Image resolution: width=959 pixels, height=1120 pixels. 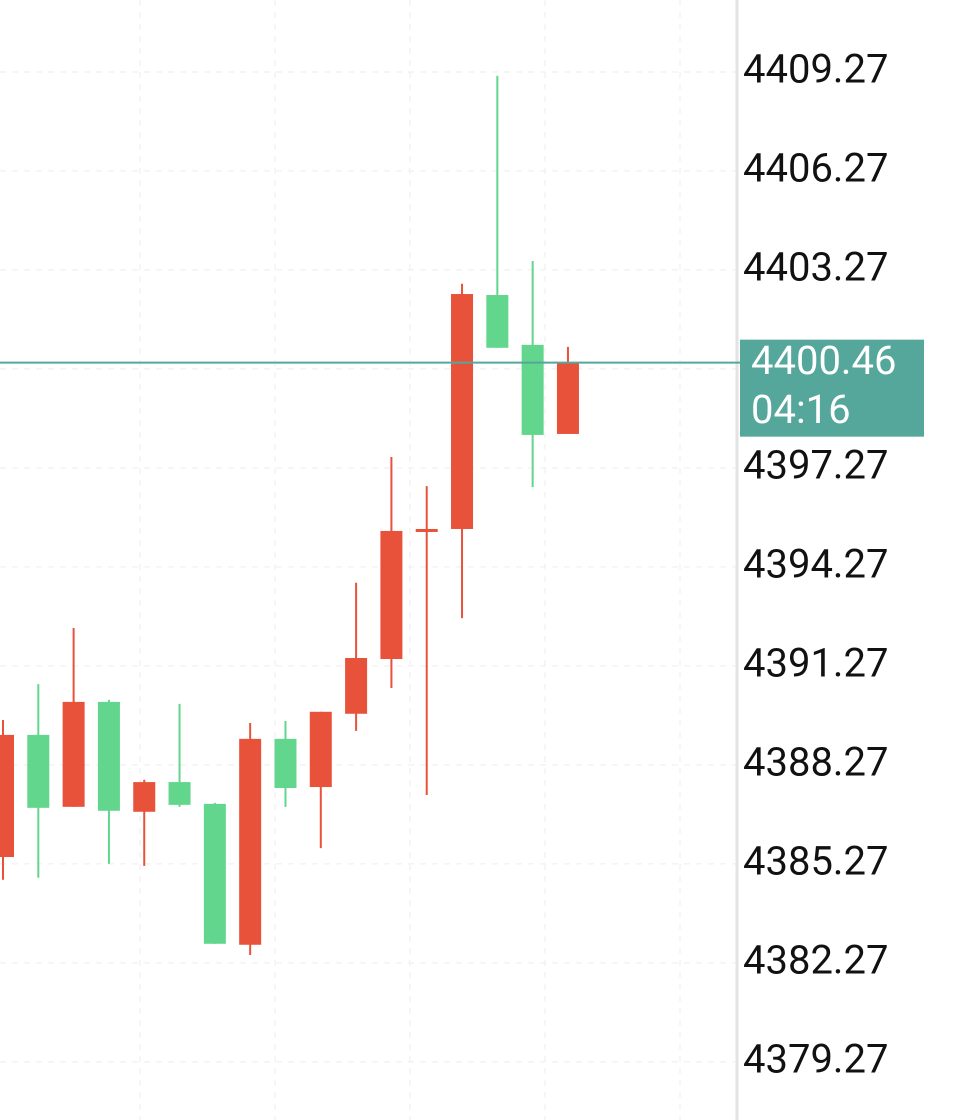 What do you see at coordinates (815, 69) in the screenshot?
I see `y-tick-label: 4409.27` at bounding box center [815, 69].